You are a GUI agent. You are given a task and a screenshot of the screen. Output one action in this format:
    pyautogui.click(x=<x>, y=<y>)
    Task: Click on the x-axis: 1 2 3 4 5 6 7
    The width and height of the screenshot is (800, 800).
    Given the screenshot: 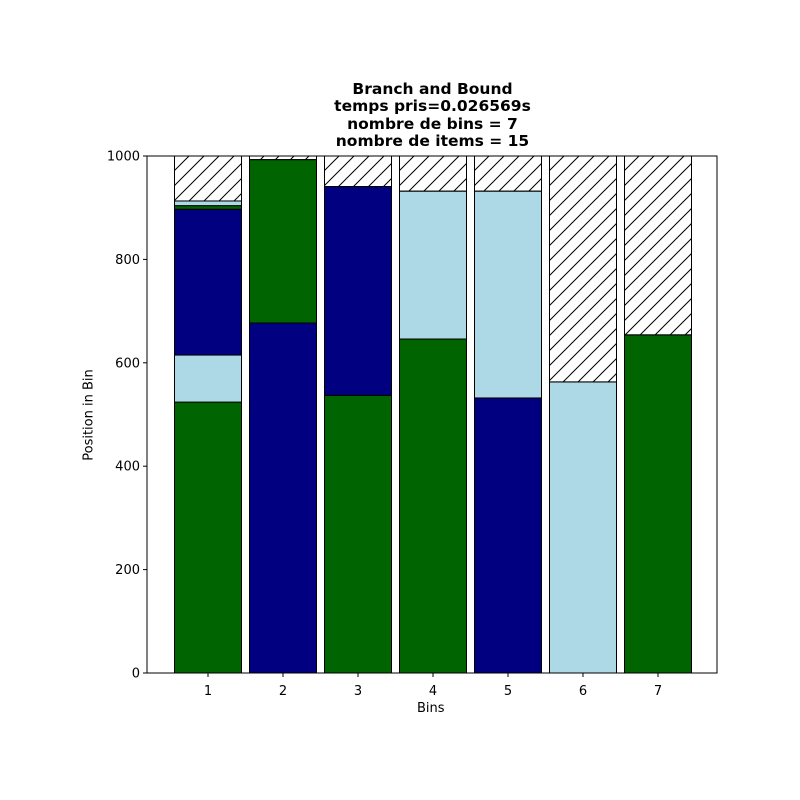 What is the action you would take?
    pyautogui.click(x=433, y=686)
    